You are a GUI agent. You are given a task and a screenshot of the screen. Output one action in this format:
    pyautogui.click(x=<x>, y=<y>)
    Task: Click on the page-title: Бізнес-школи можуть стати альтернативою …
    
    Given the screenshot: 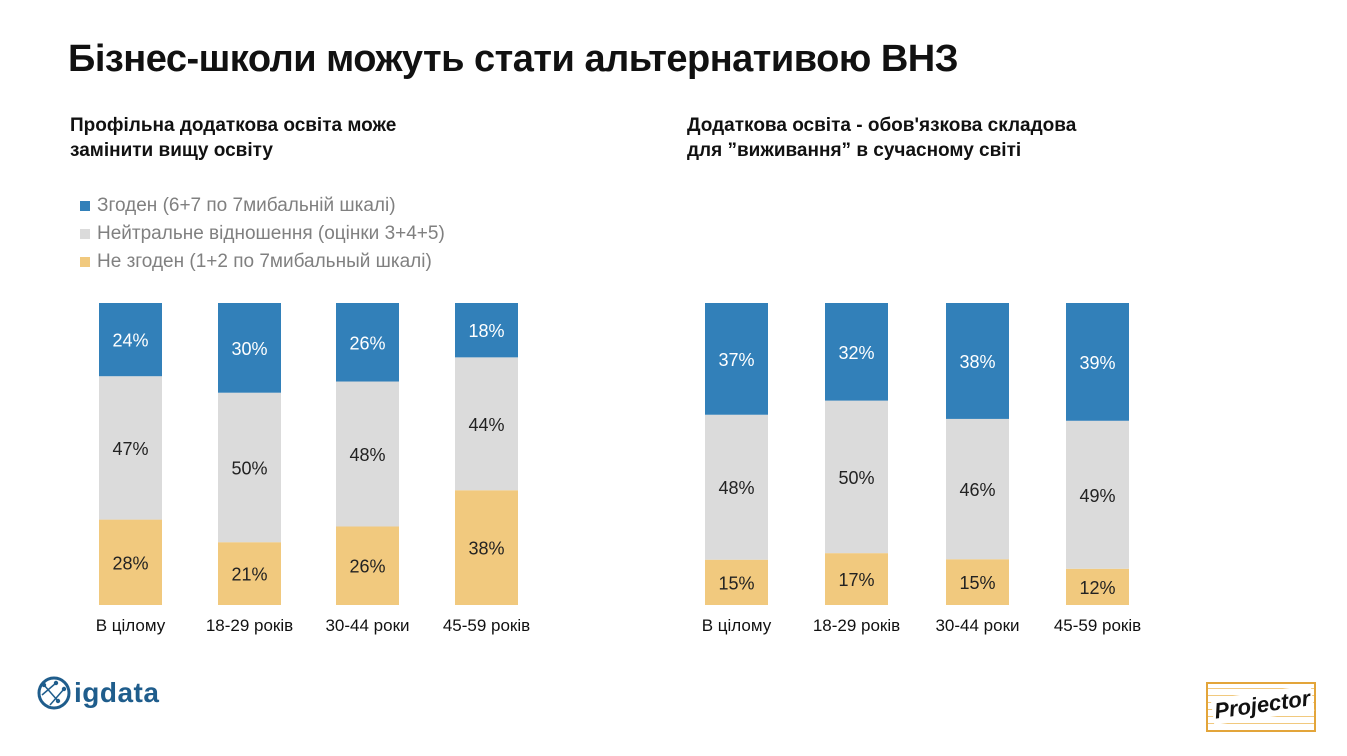 What is the action you would take?
    pyautogui.click(x=513, y=59)
    